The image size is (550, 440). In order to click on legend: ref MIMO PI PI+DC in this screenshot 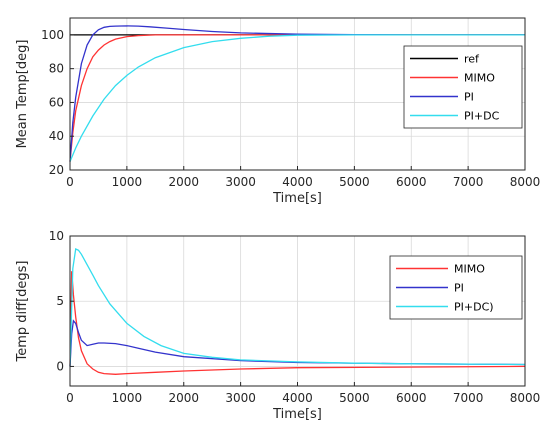, I will do `click(463, 87)`.